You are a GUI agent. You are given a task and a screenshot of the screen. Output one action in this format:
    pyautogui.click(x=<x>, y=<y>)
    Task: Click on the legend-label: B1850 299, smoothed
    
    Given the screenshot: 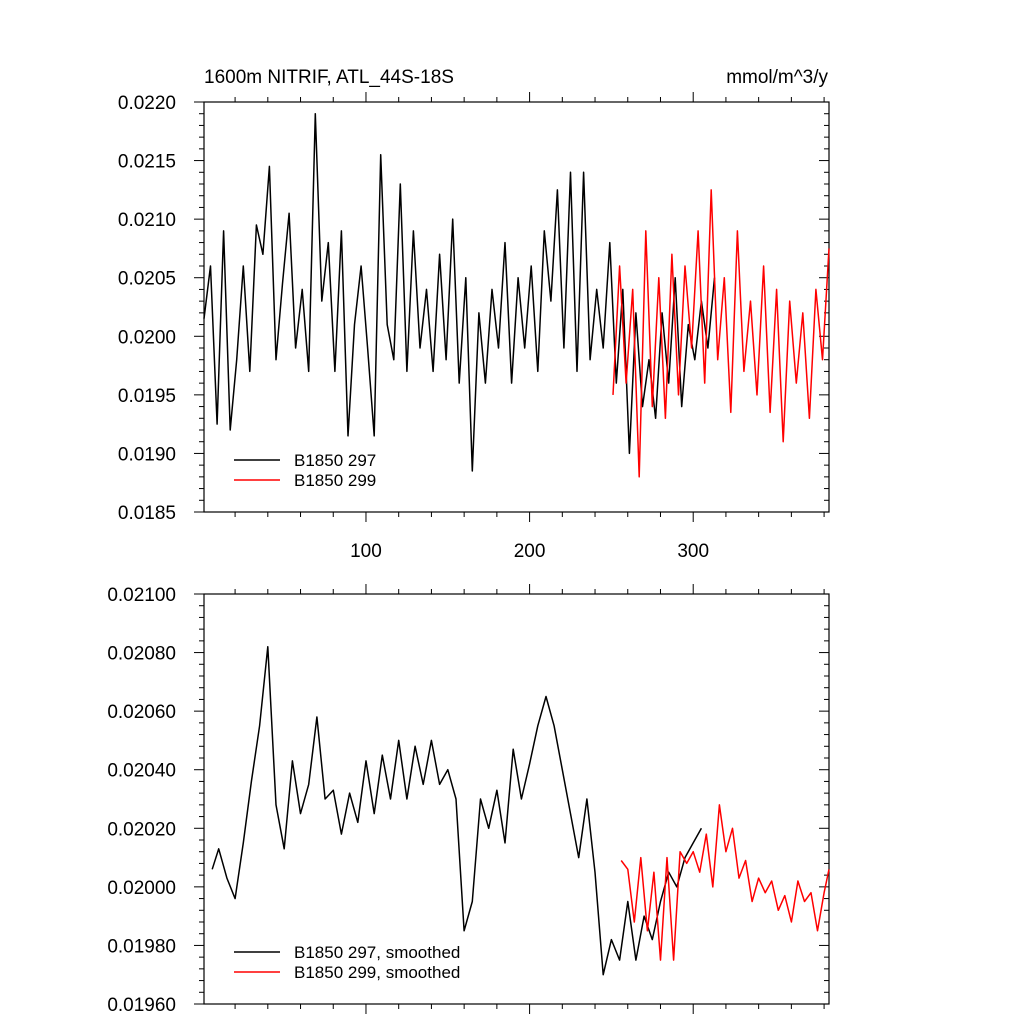 What is the action you would take?
    pyautogui.click(x=377, y=972)
    